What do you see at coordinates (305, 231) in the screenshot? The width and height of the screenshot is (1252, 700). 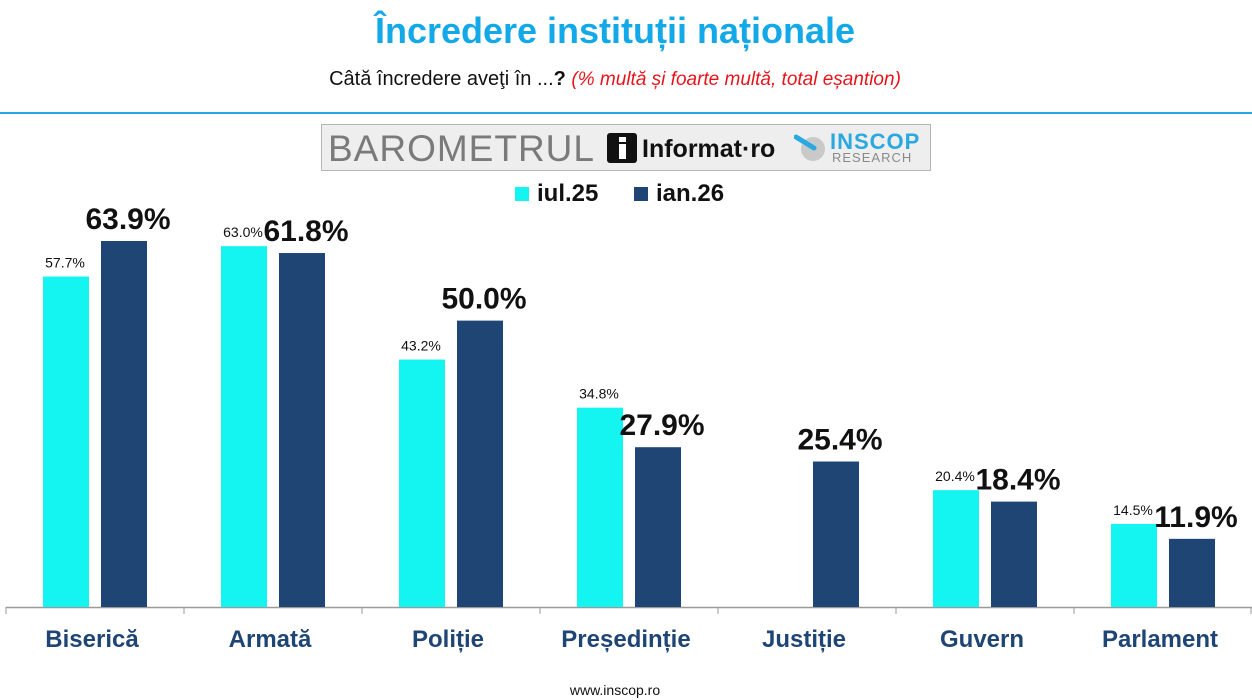 I see `data-label-series-2: 61.8%` at bounding box center [305, 231].